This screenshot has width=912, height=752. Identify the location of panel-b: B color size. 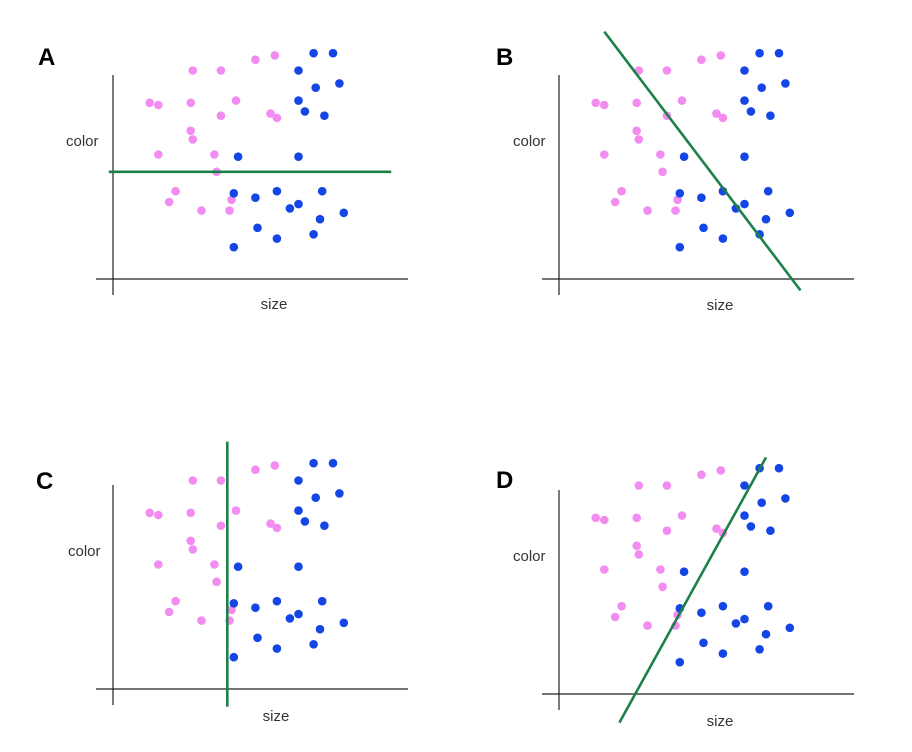
(675, 172).